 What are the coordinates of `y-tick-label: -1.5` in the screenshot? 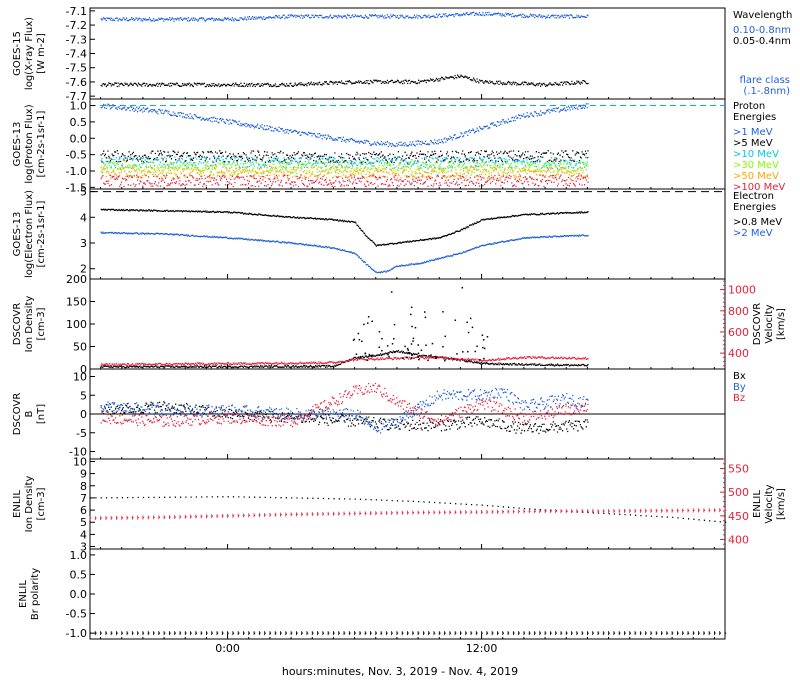 It's located at (76, 187).